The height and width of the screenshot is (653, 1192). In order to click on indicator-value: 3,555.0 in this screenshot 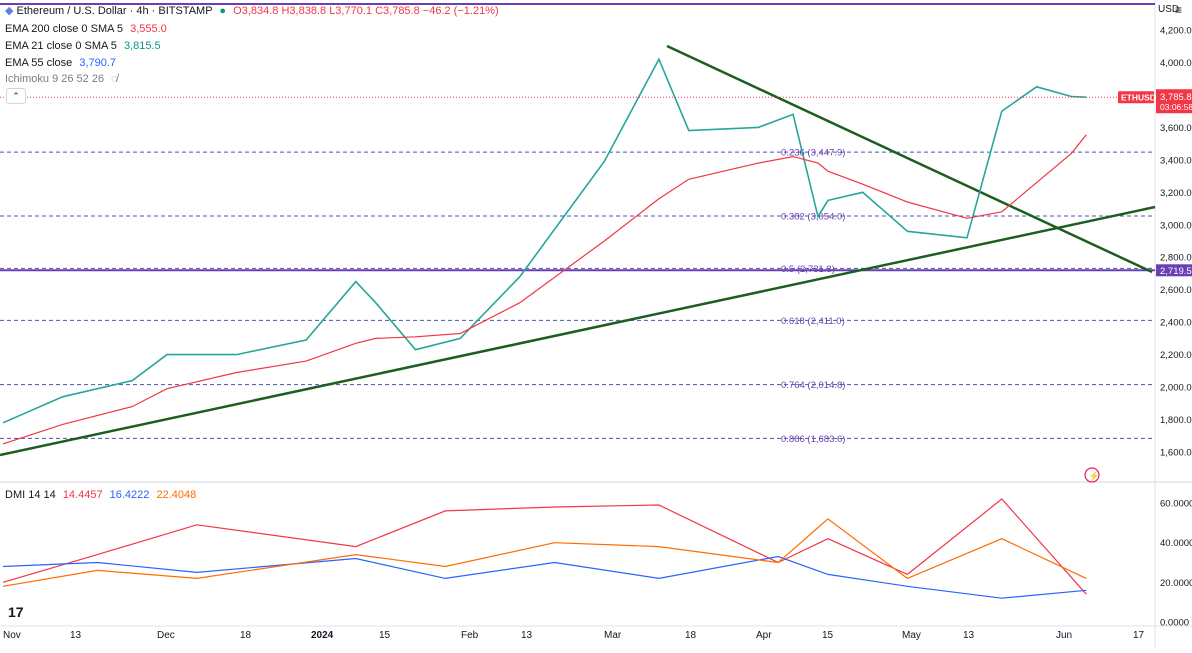, I will do `click(148, 29)`.